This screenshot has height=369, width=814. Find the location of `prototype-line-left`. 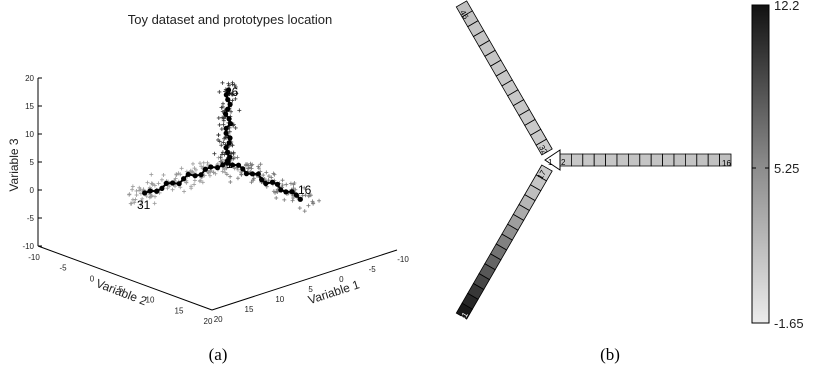

prototype-line-left is located at coordinates (186, 176).